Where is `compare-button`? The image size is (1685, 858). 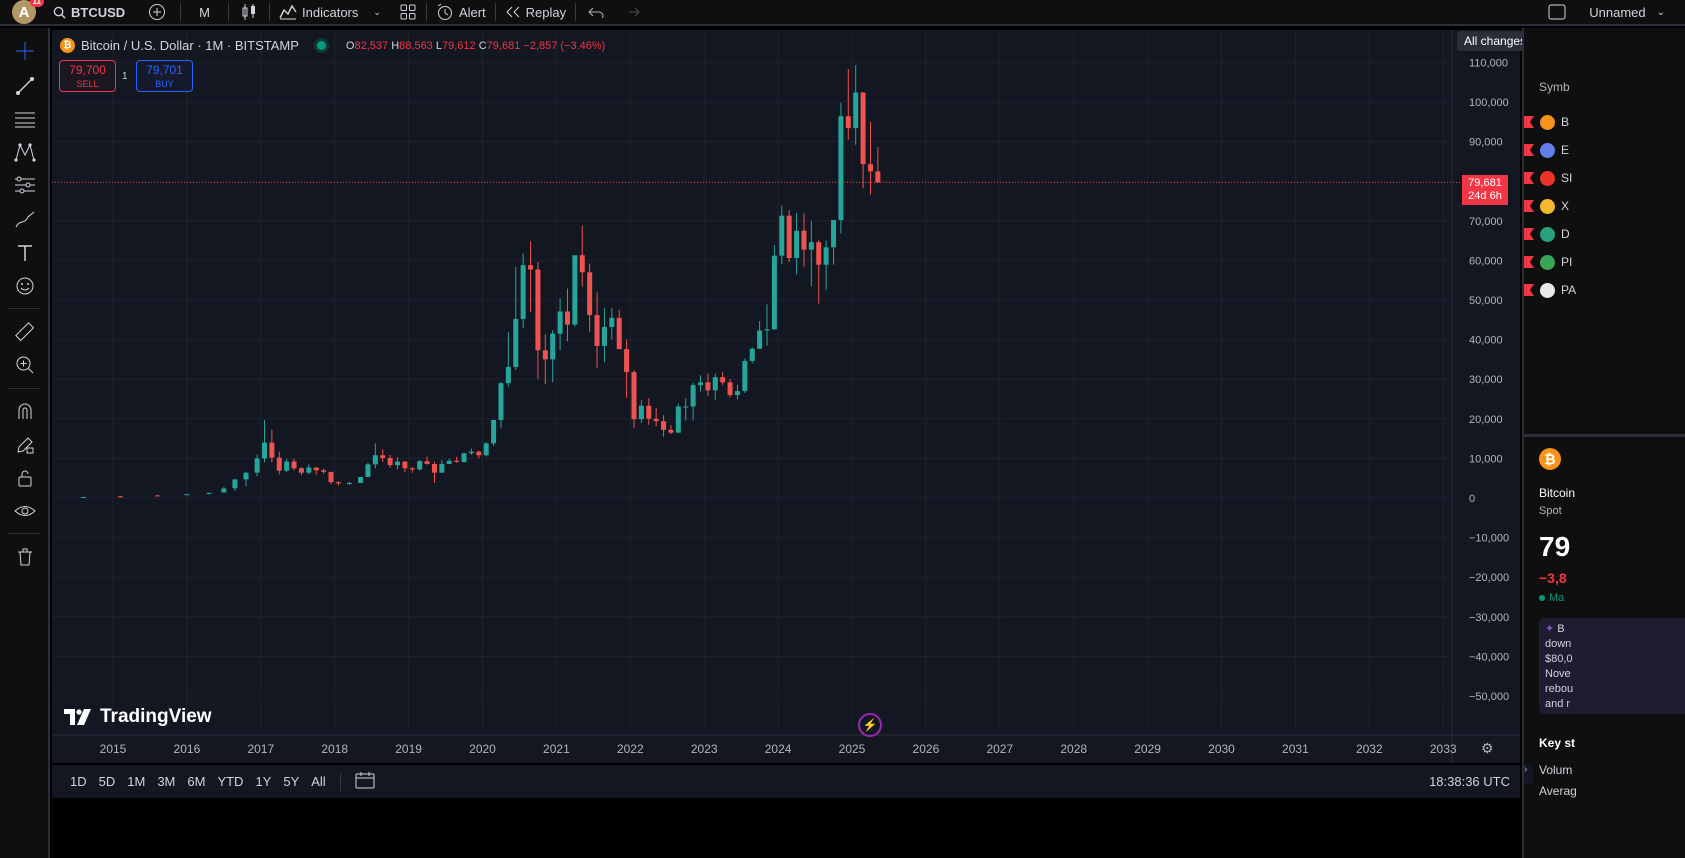
compare-button is located at coordinates (157, 12).